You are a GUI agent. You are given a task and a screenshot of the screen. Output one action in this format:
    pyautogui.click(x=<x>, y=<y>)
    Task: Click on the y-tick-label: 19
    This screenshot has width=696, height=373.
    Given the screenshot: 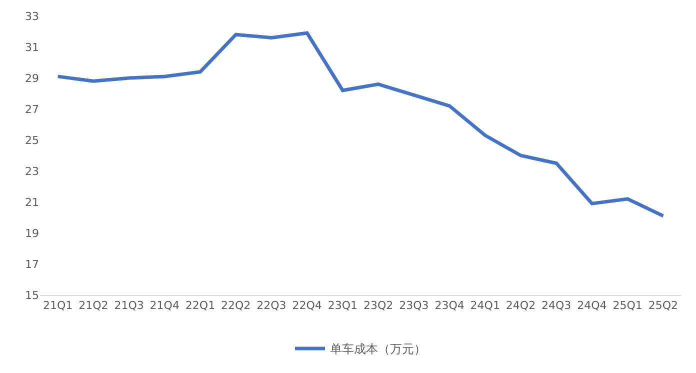 What is the action you would take?
    pyautogui.click(x=32, y=233)
    